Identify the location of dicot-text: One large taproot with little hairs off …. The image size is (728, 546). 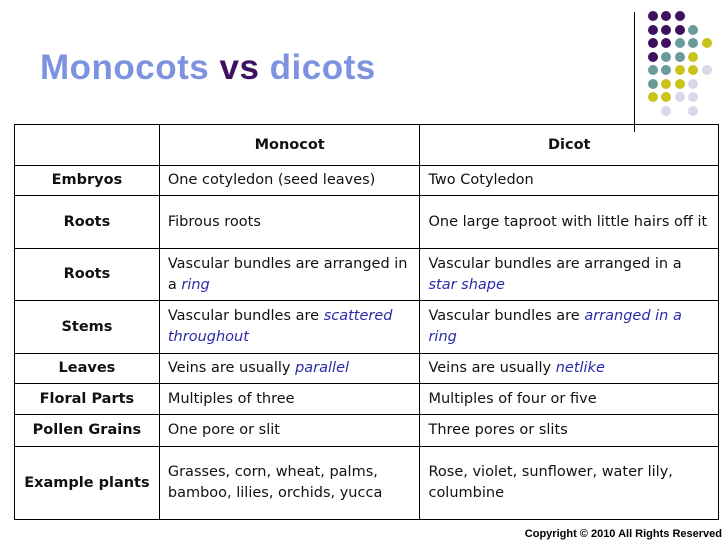
(568, 221).